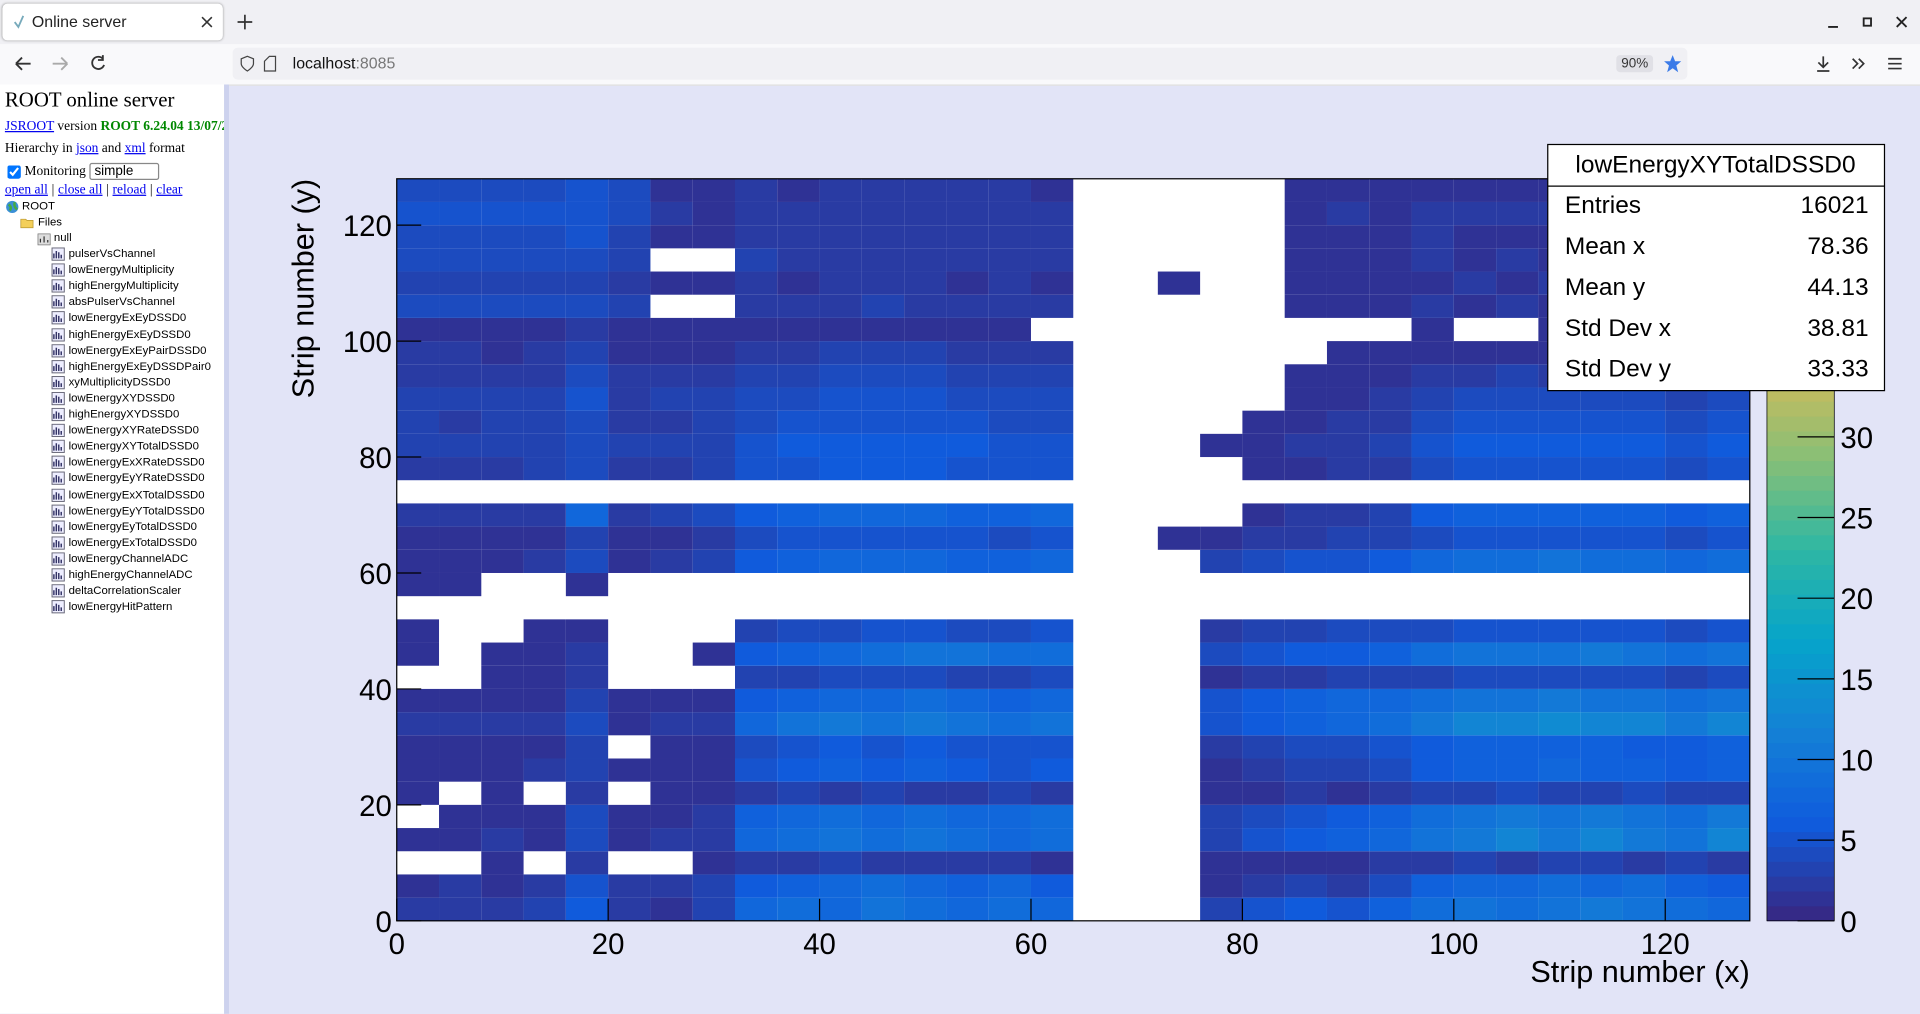  I want to click on nav-buttons, so click(61, 64).